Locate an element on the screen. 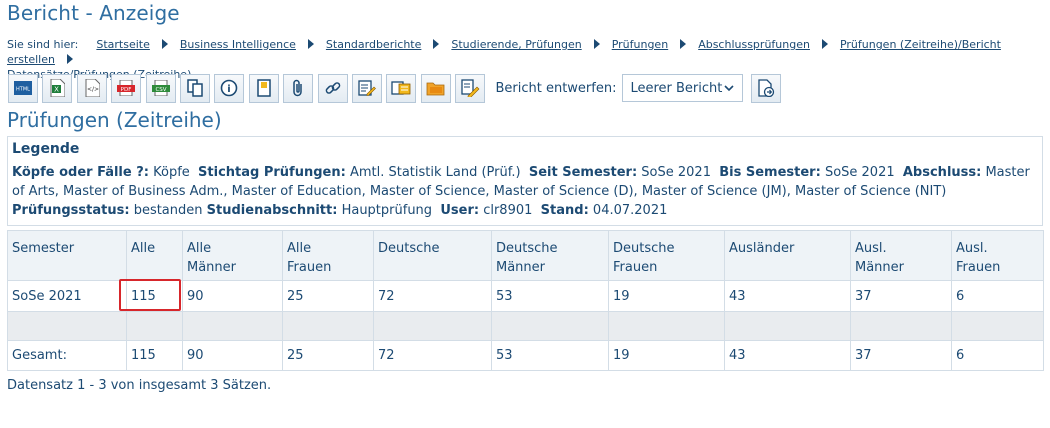  design-report-go-button is located at coordinates (766, 88).